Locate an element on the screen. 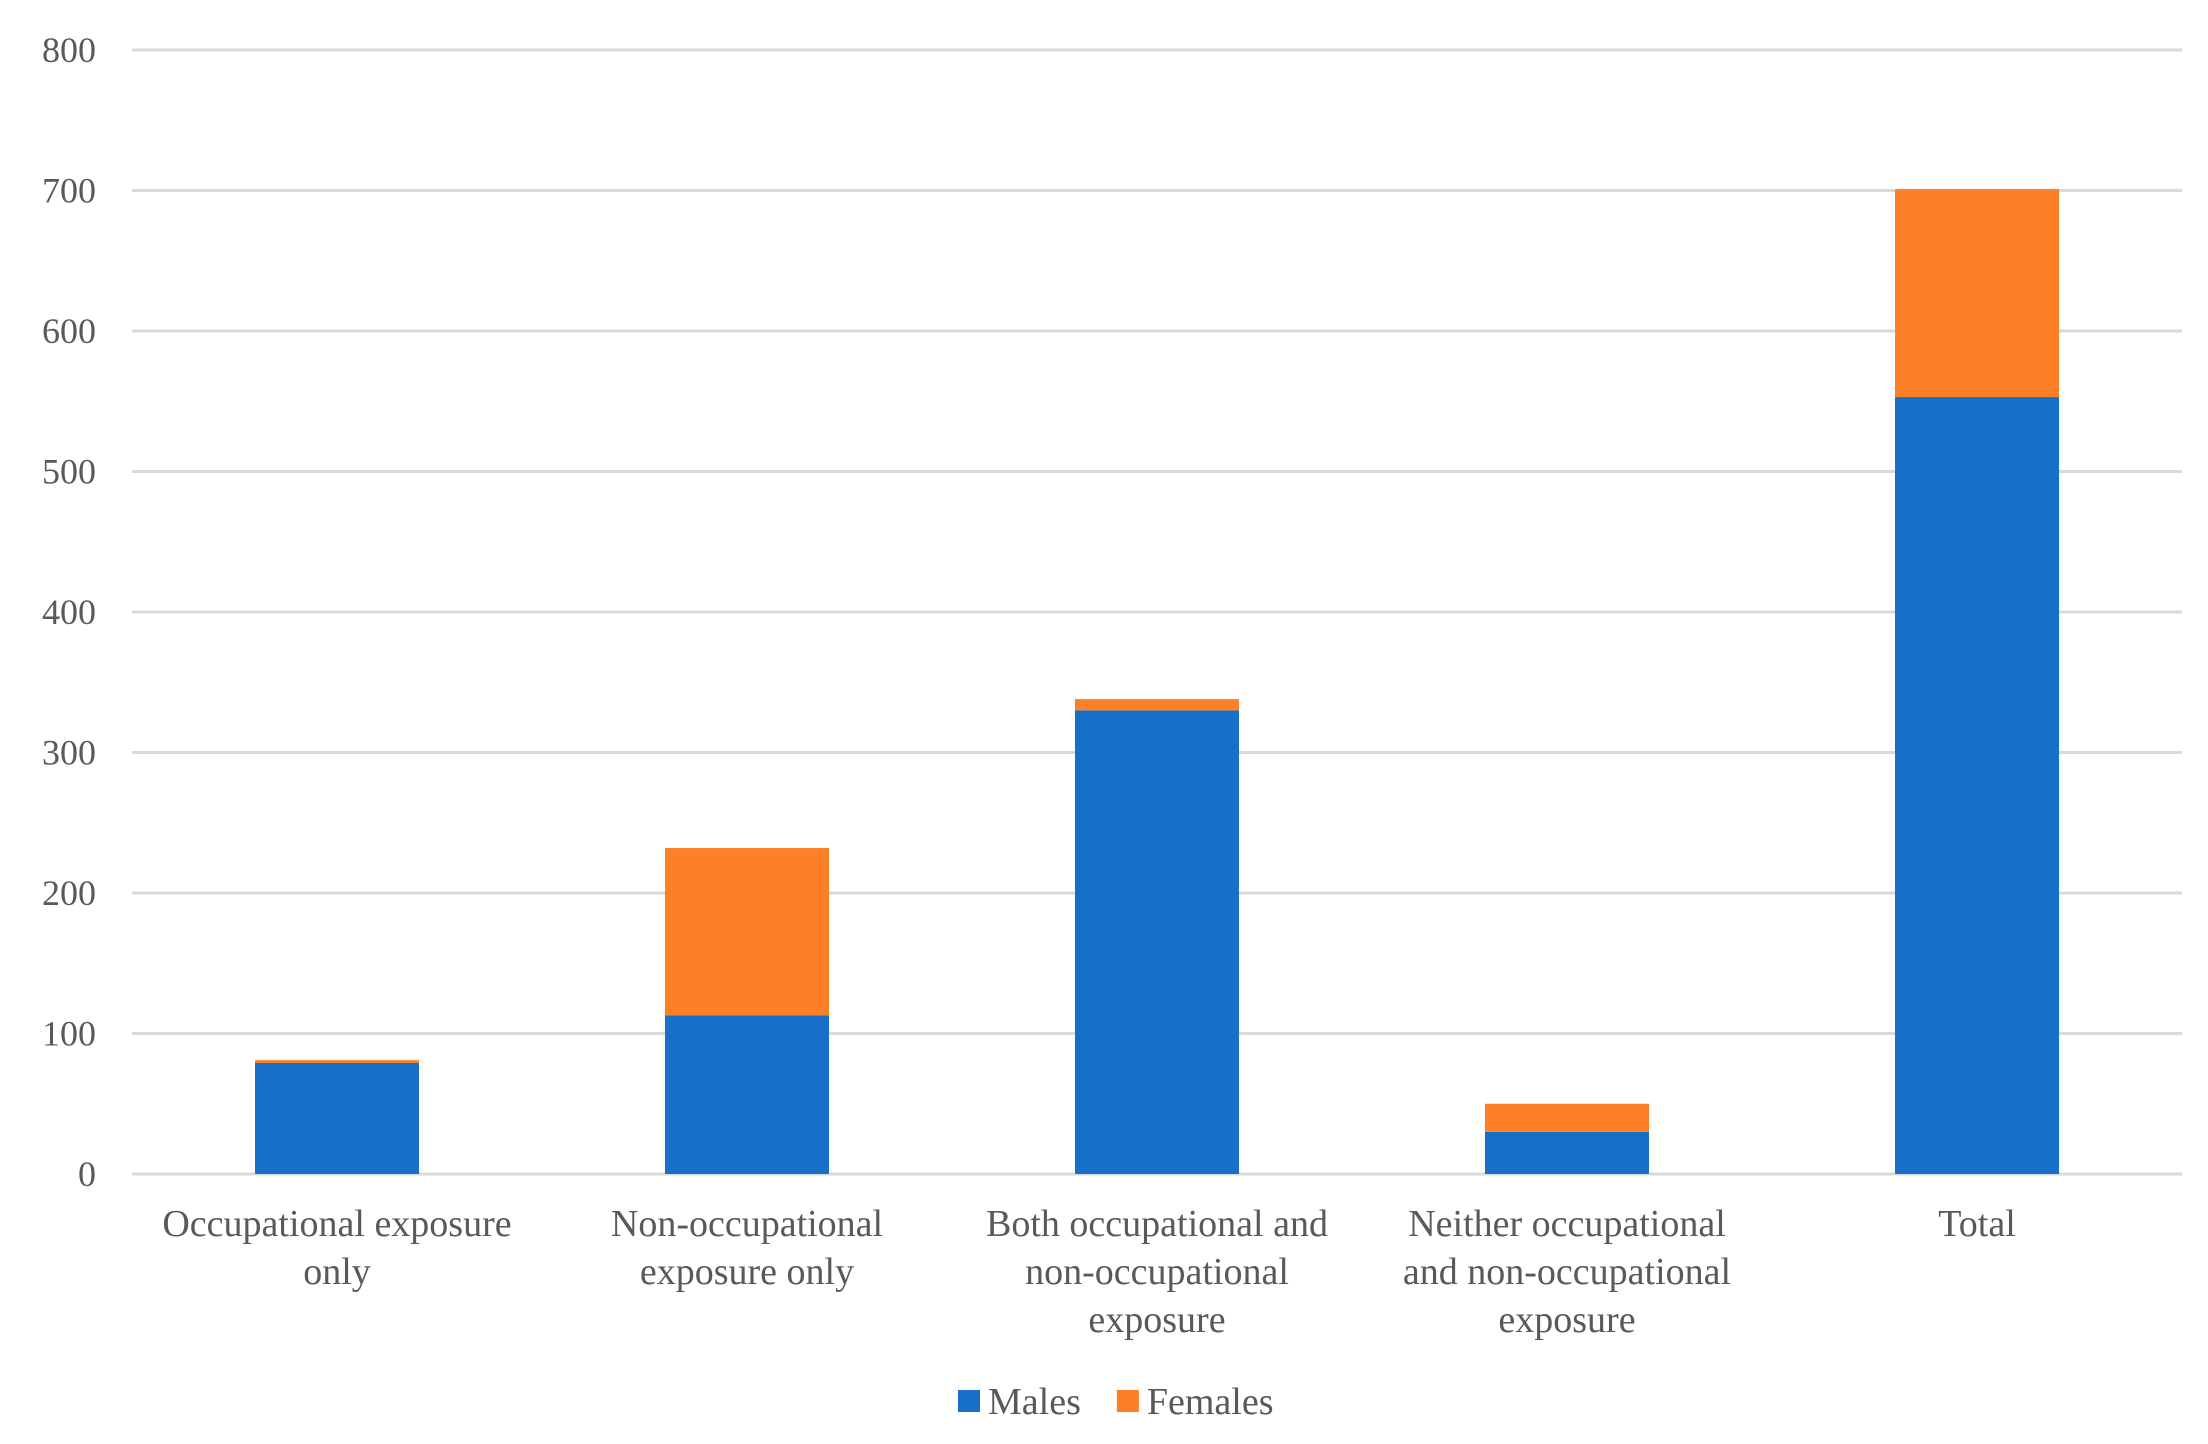 Image resolution: width=2208 pixels, height=1444 pixels. y-axis-ticks: 0 100 200 300 400 500 600 700 800 is located at coordinates (69, 612).